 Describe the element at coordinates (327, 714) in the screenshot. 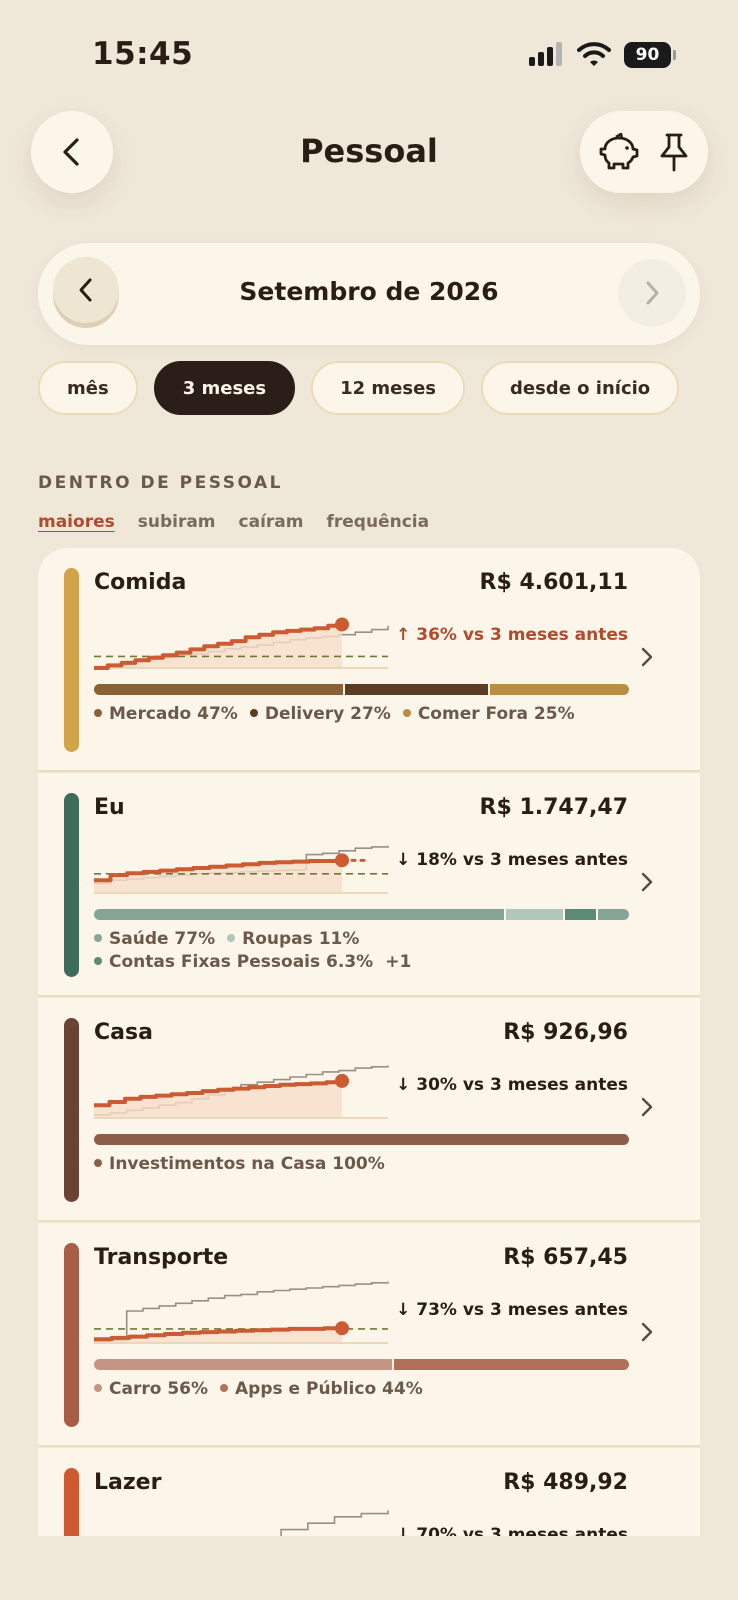

I see `legend-label: Delivery 27%` at that location.